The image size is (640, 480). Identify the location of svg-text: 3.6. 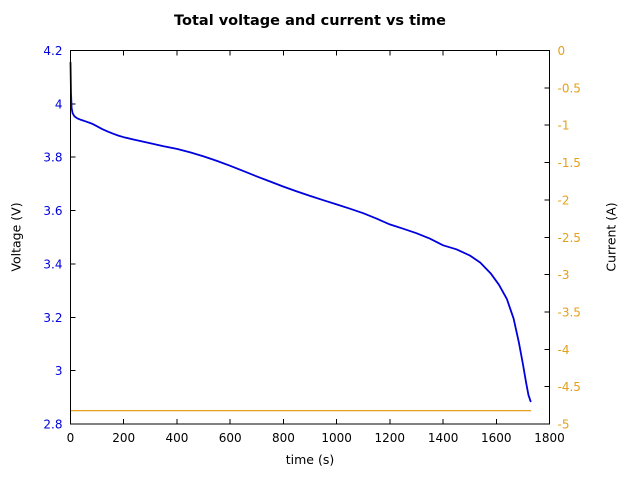
(52, 211).